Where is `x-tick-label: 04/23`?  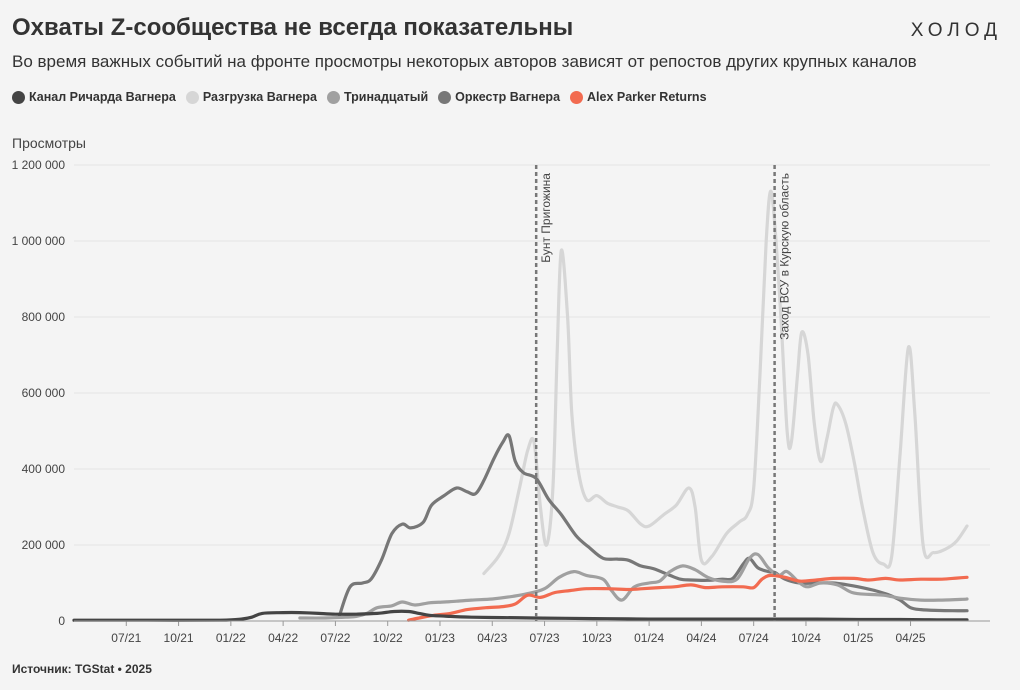 x-tick-label: 04/23 is located at coordinates (492, 638).